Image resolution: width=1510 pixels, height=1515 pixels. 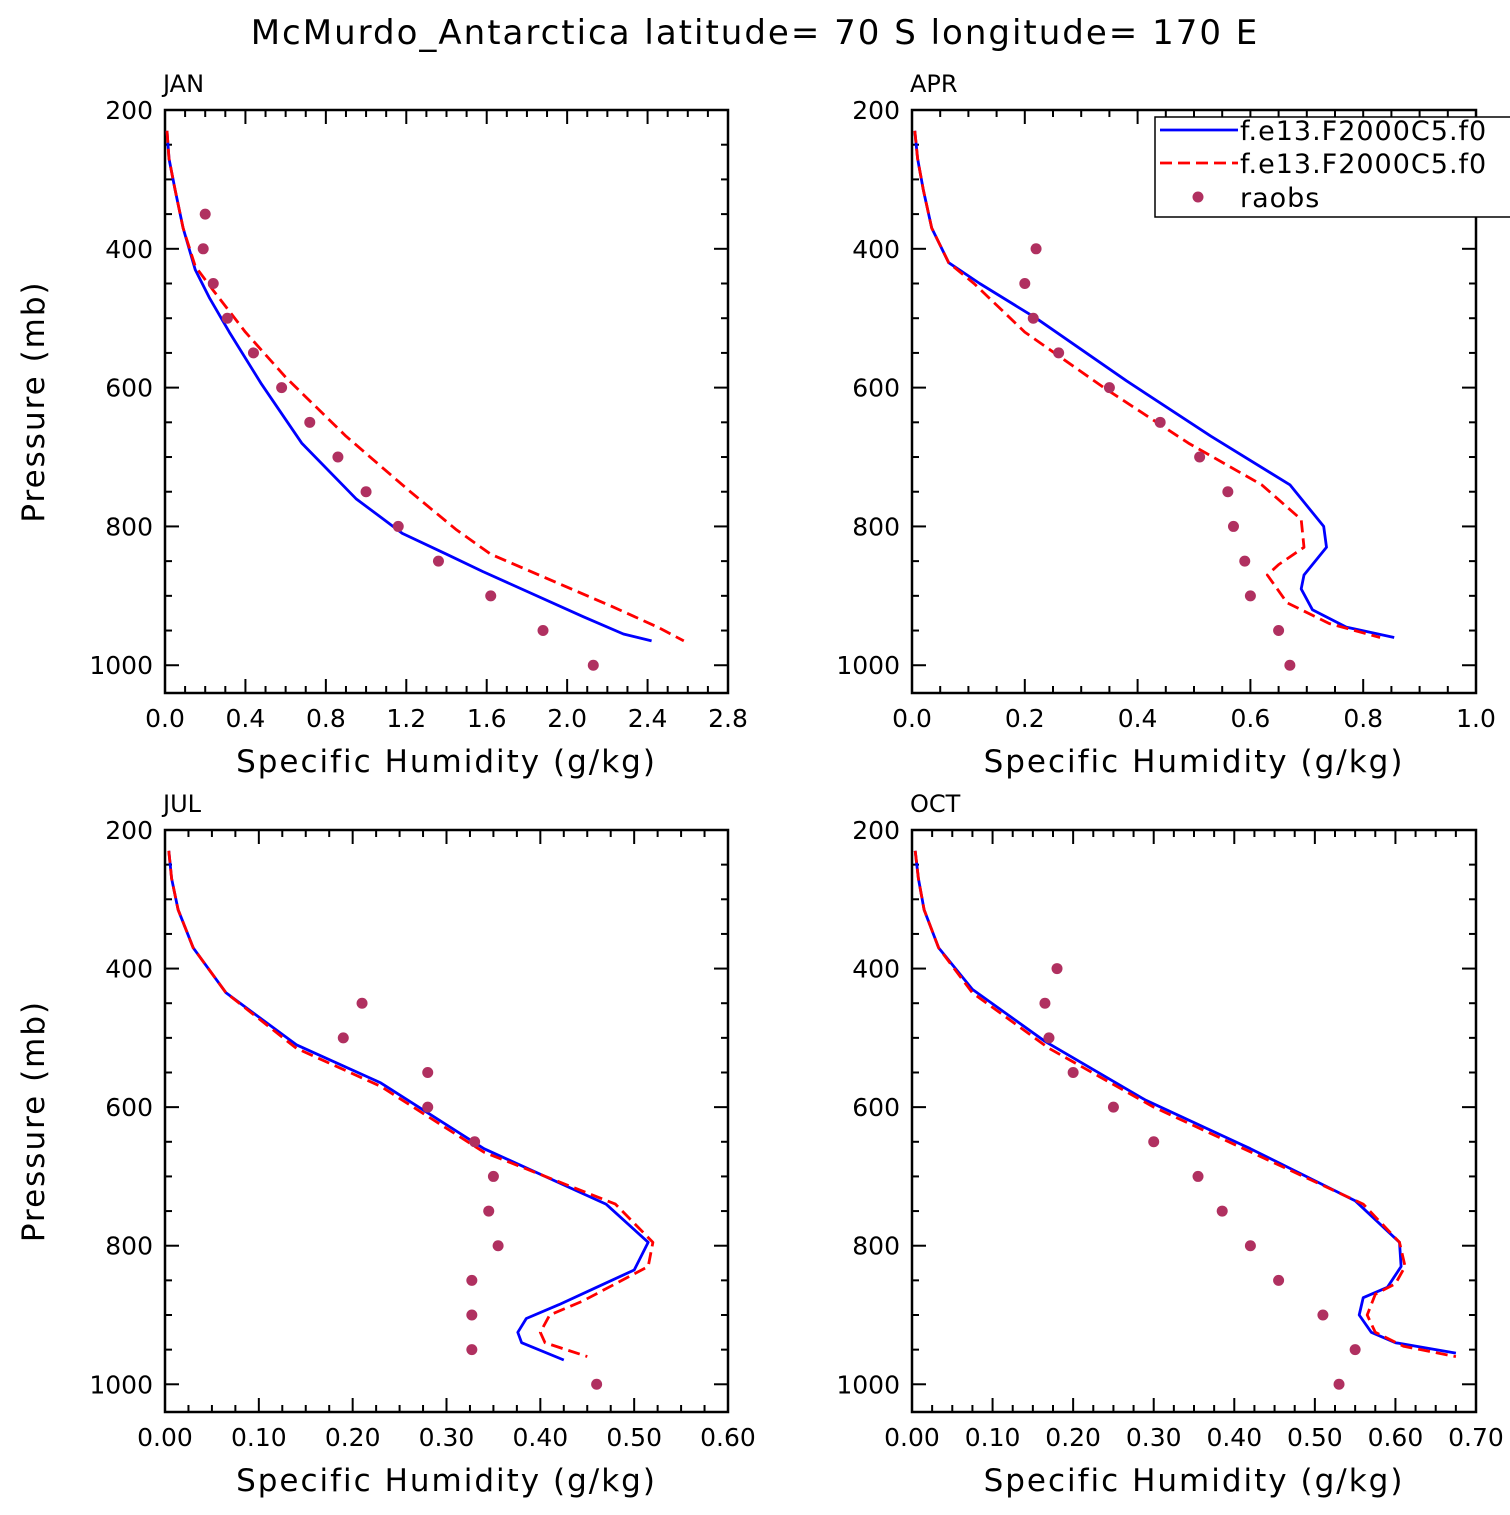 I want to click on x-tick-label: 0.70, so click(x=1476, y=1437).